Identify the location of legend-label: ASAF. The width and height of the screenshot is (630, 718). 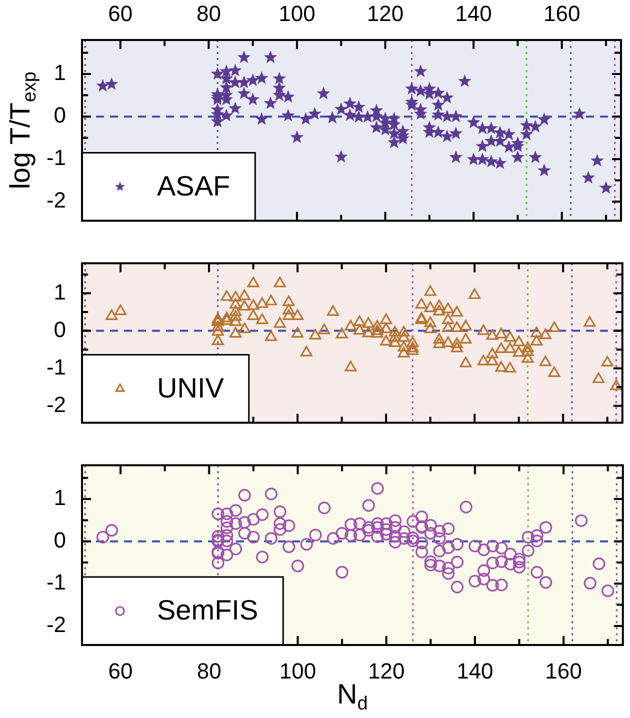
(193, 186).